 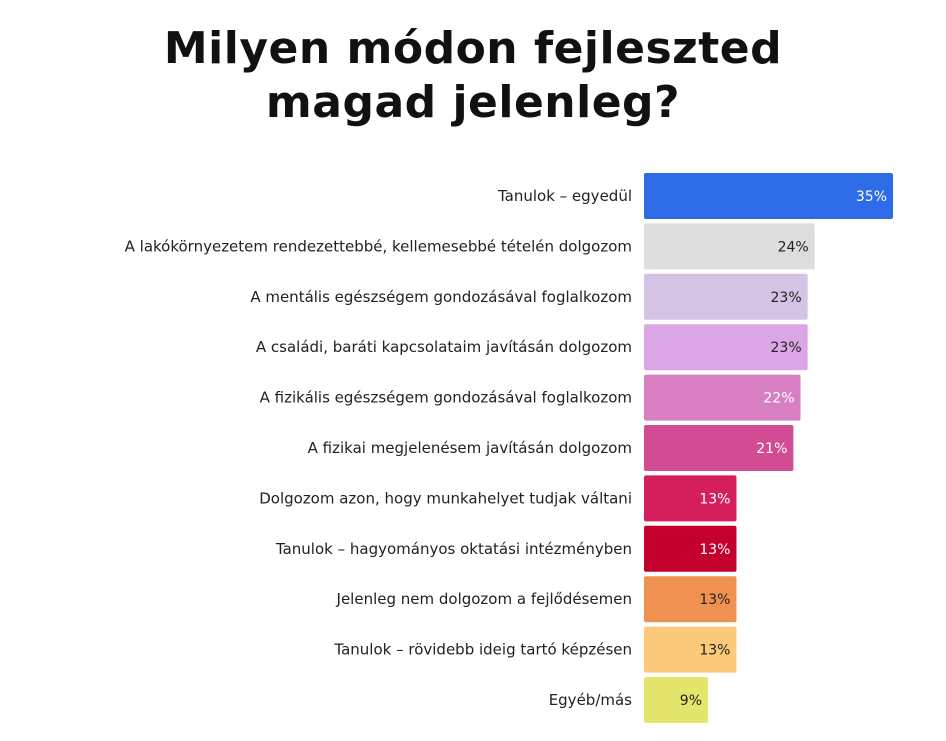 I want to click on bar-row: Jelenleg nem dolgozom a fejlődésemen 13%, so click(x=536, y=599).